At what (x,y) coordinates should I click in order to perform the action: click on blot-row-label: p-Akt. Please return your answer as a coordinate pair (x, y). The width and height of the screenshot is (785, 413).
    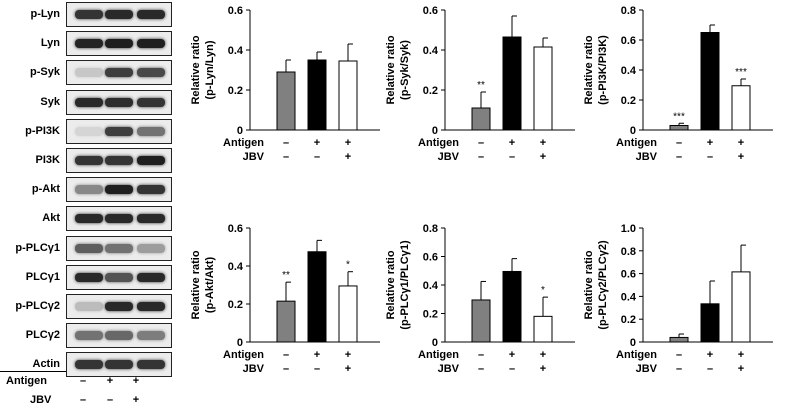
    Looking at the image, I should click on (45, 189).